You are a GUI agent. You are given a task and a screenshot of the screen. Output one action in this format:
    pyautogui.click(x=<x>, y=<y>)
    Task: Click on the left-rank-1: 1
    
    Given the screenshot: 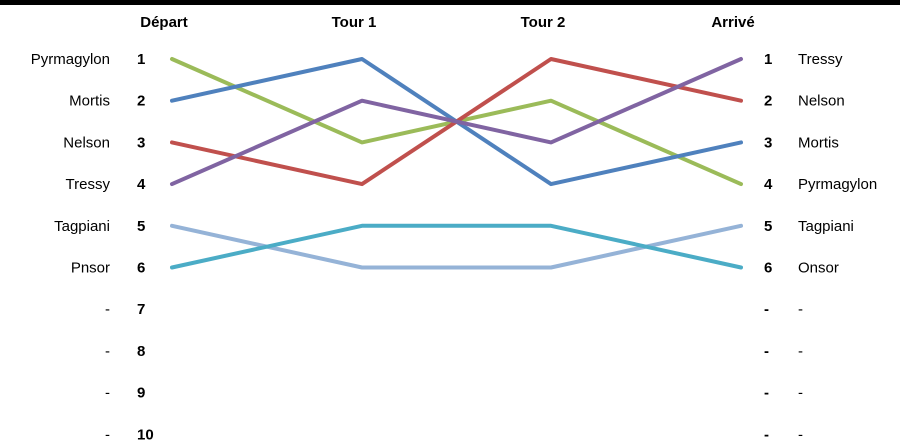 What is the action you would take?
    pyautogui.click(x=141, y=59)
    